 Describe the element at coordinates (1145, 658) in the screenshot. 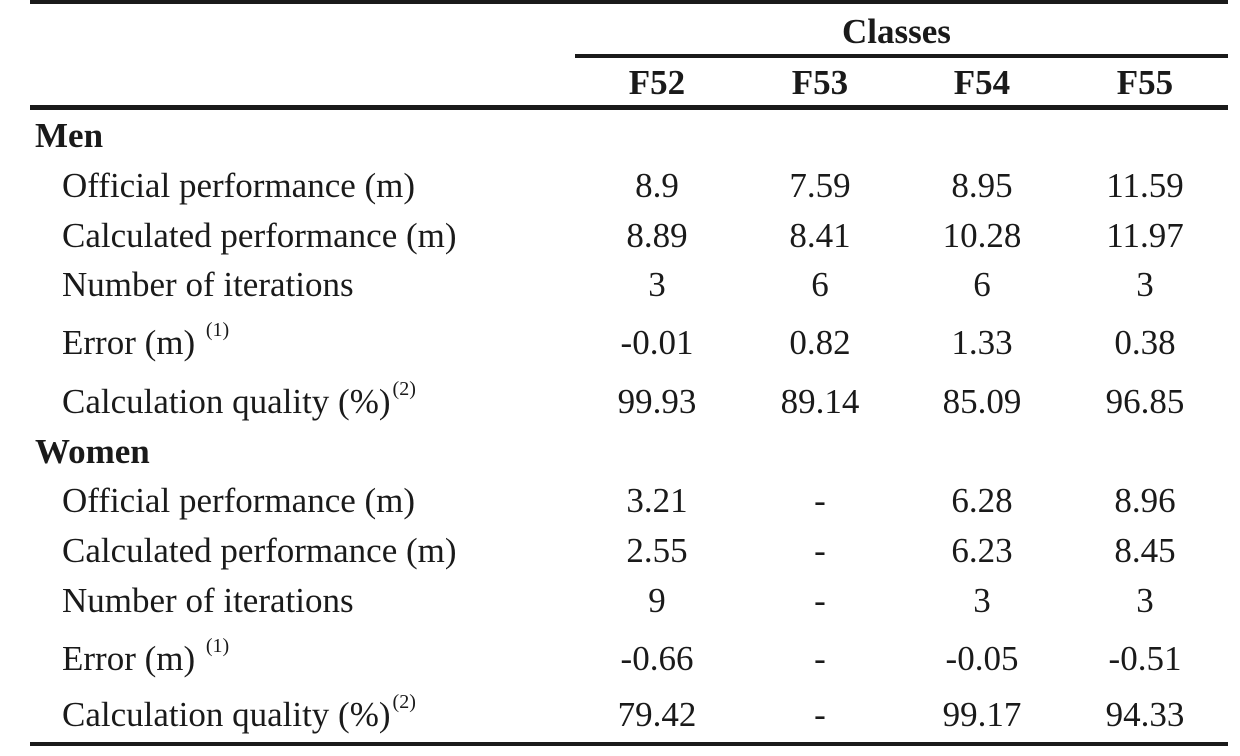

I see `cell-value: -0.51` at that location.